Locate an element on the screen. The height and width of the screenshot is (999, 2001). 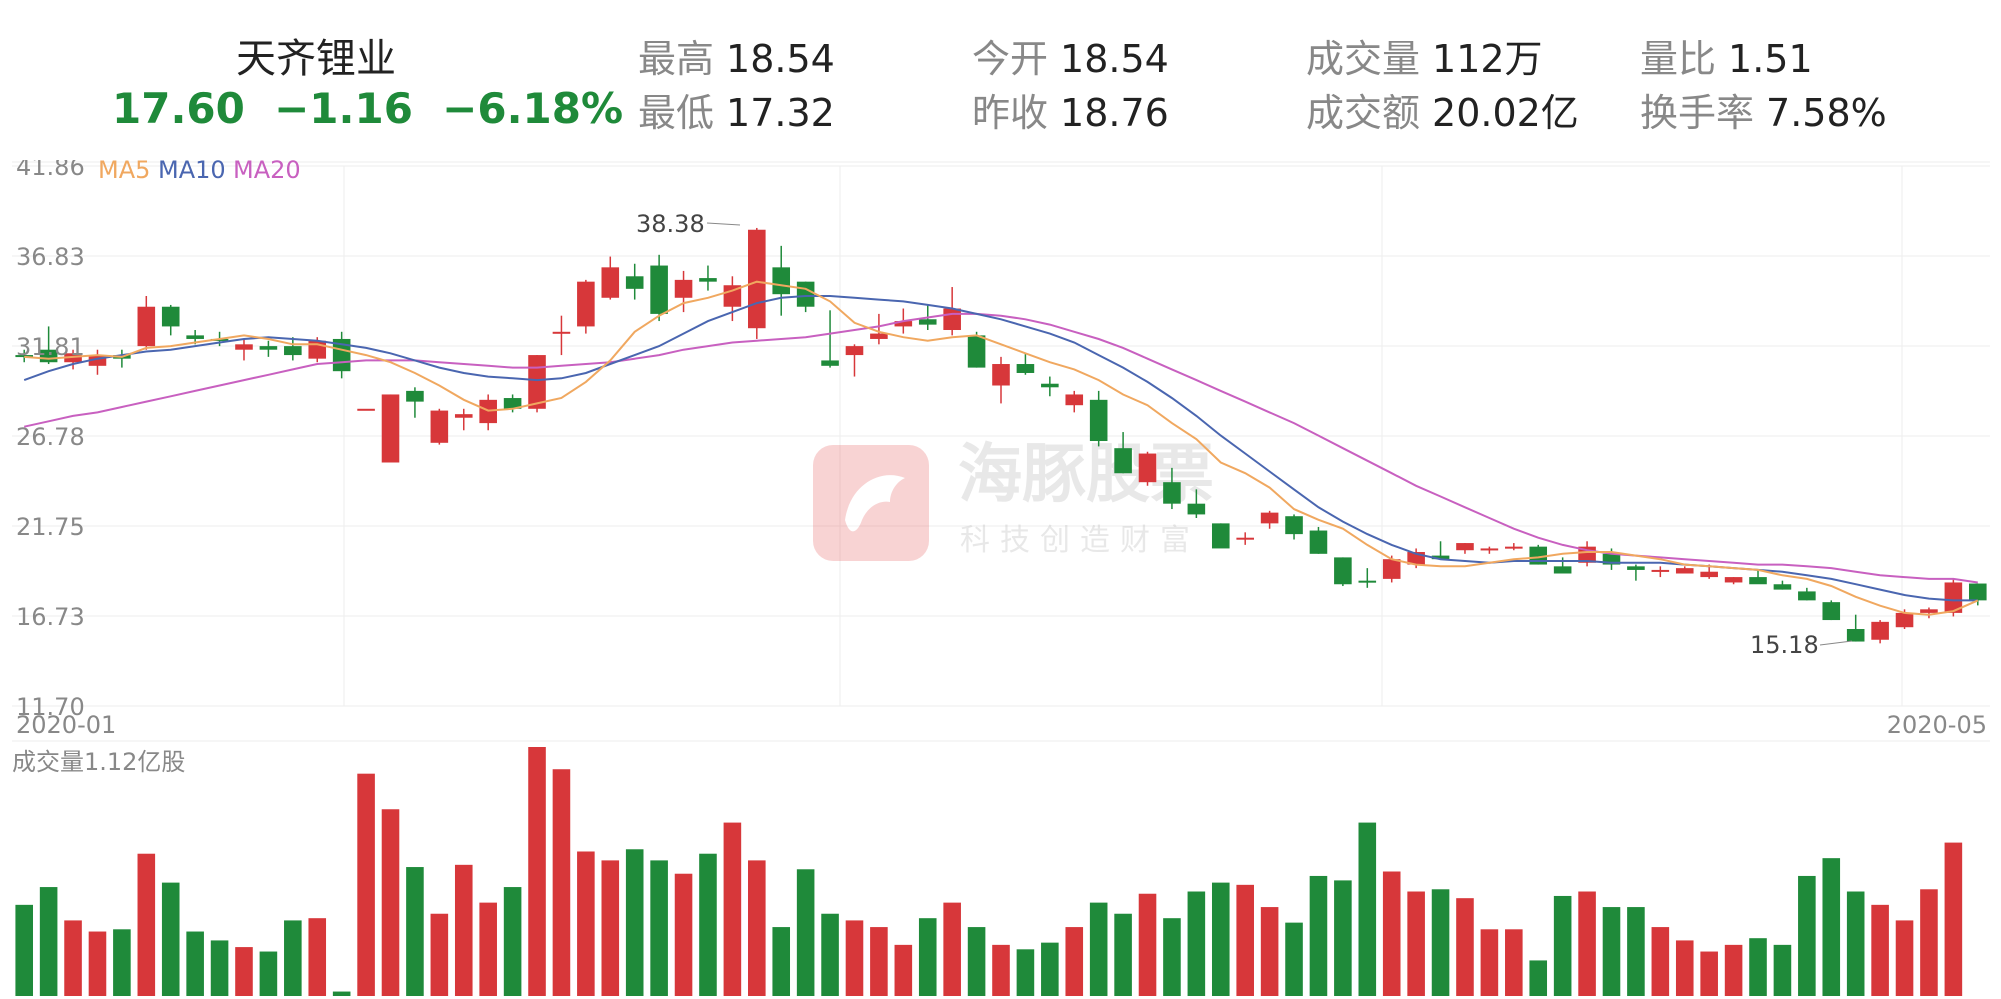
stat-value: 18.76 is located at coordinates (1114, 113).